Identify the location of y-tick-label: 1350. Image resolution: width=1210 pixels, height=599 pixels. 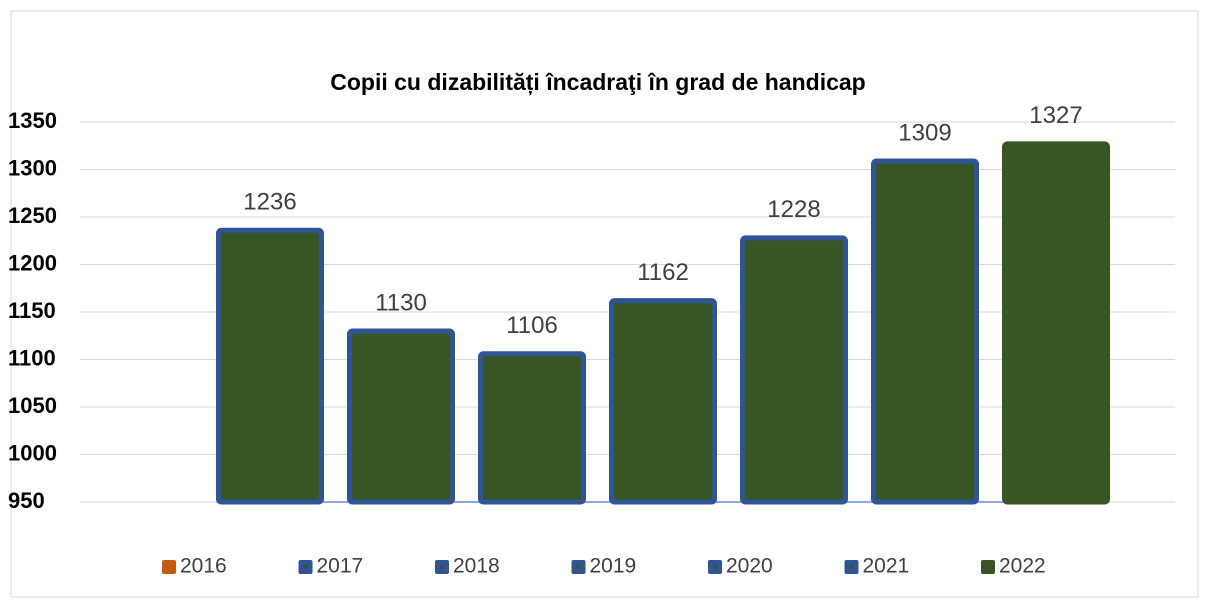
(32, 120).